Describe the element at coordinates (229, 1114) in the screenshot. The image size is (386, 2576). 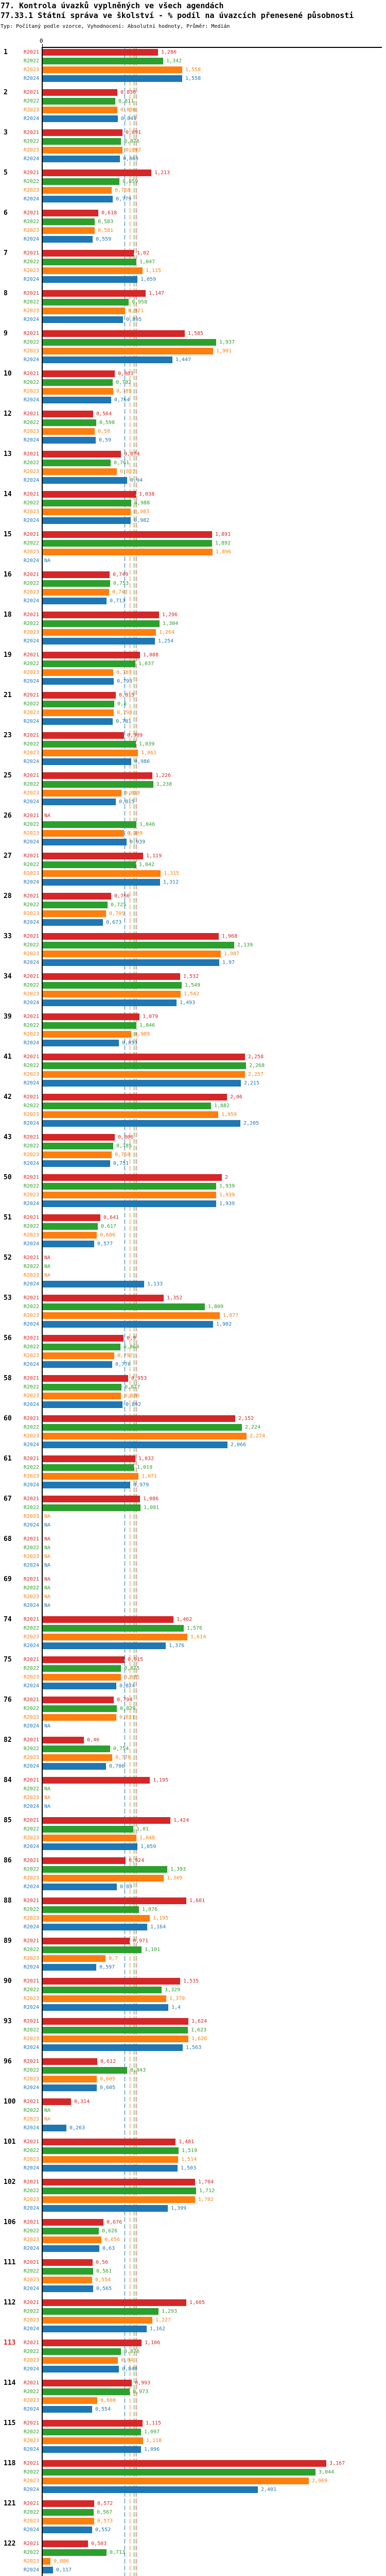
I see `bar-value: 1,959` at that location.